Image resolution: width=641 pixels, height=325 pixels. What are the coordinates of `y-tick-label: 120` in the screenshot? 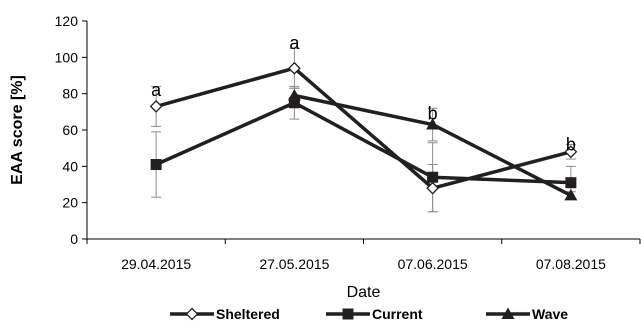 It's located at (67, 21).